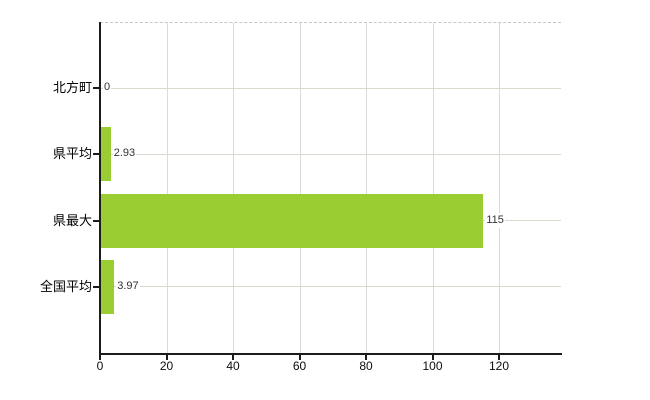  I want to click on plot-top-border, so click(330, 22).